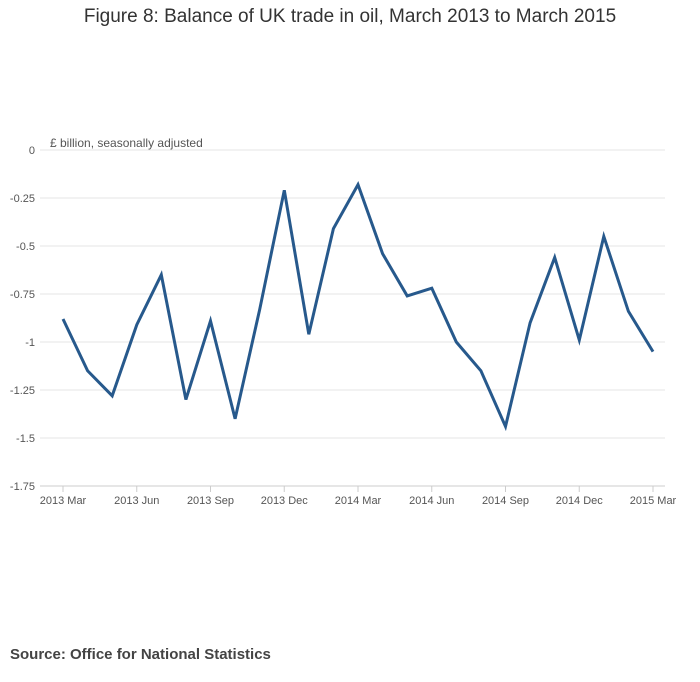 Image resolution: width=700 pixels, height=682 pixels. Describe the element at coordinates (505, 501) in the screenshot. I see `x-tick-label: 2014 Sep` at that location.